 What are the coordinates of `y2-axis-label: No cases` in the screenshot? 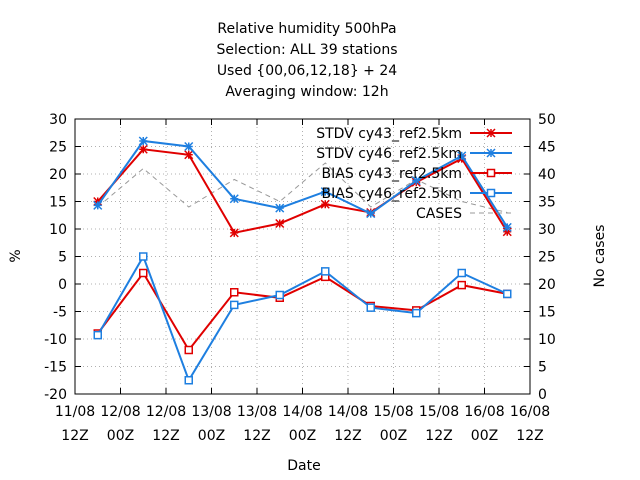 It's located at (600, 256).